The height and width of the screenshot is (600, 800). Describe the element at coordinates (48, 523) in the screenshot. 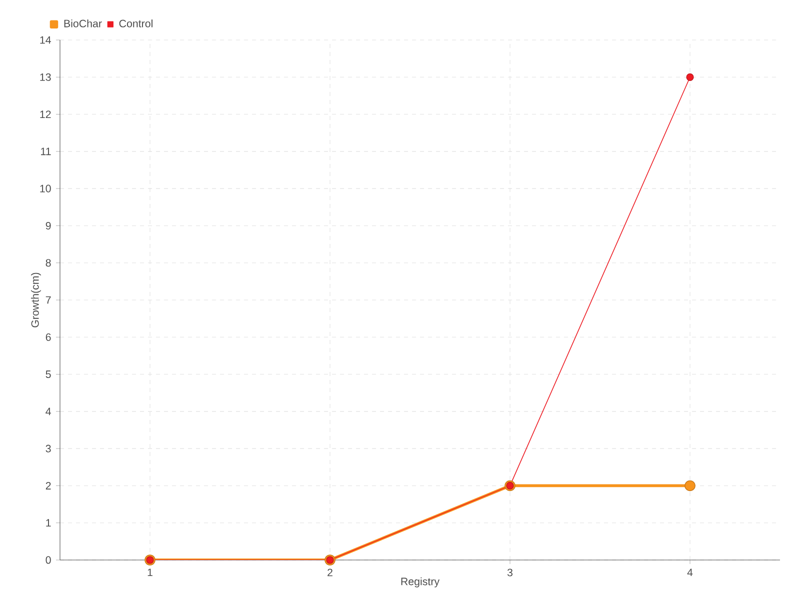

I see `y-tick-label: 1` at that location.